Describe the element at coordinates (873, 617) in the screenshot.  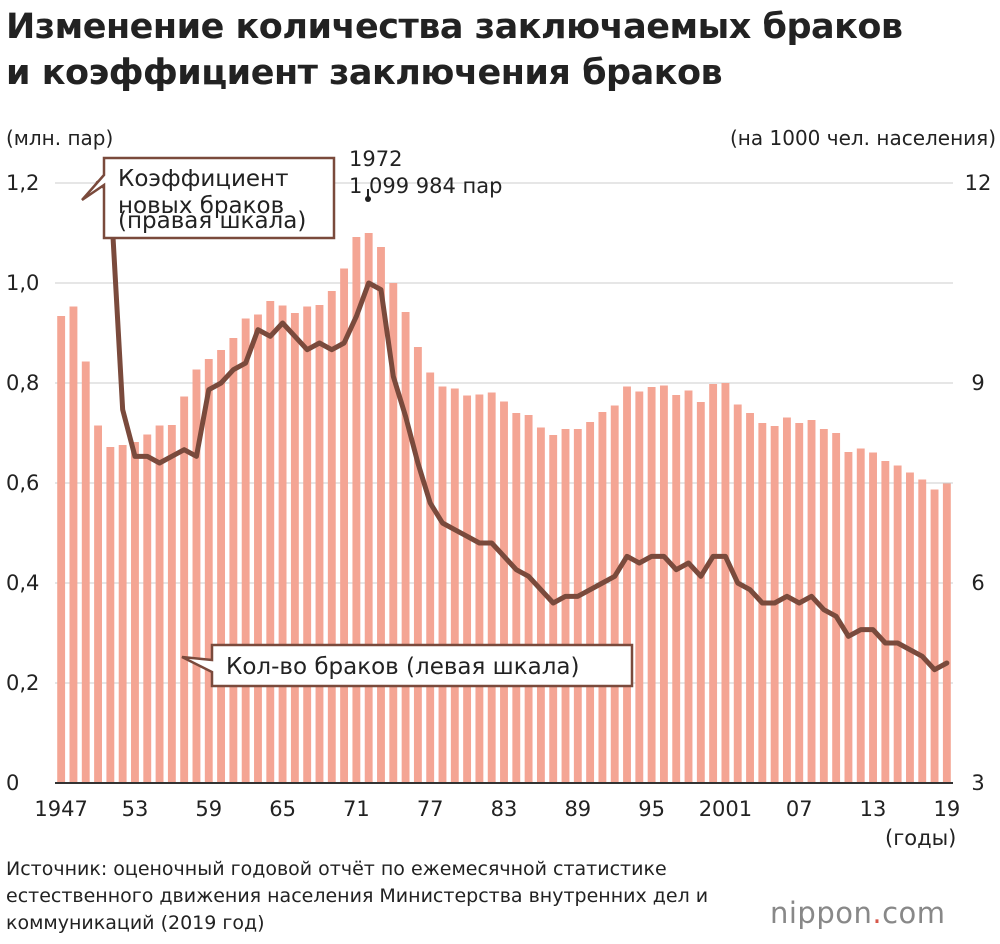
I see `bar-2013` at that location.